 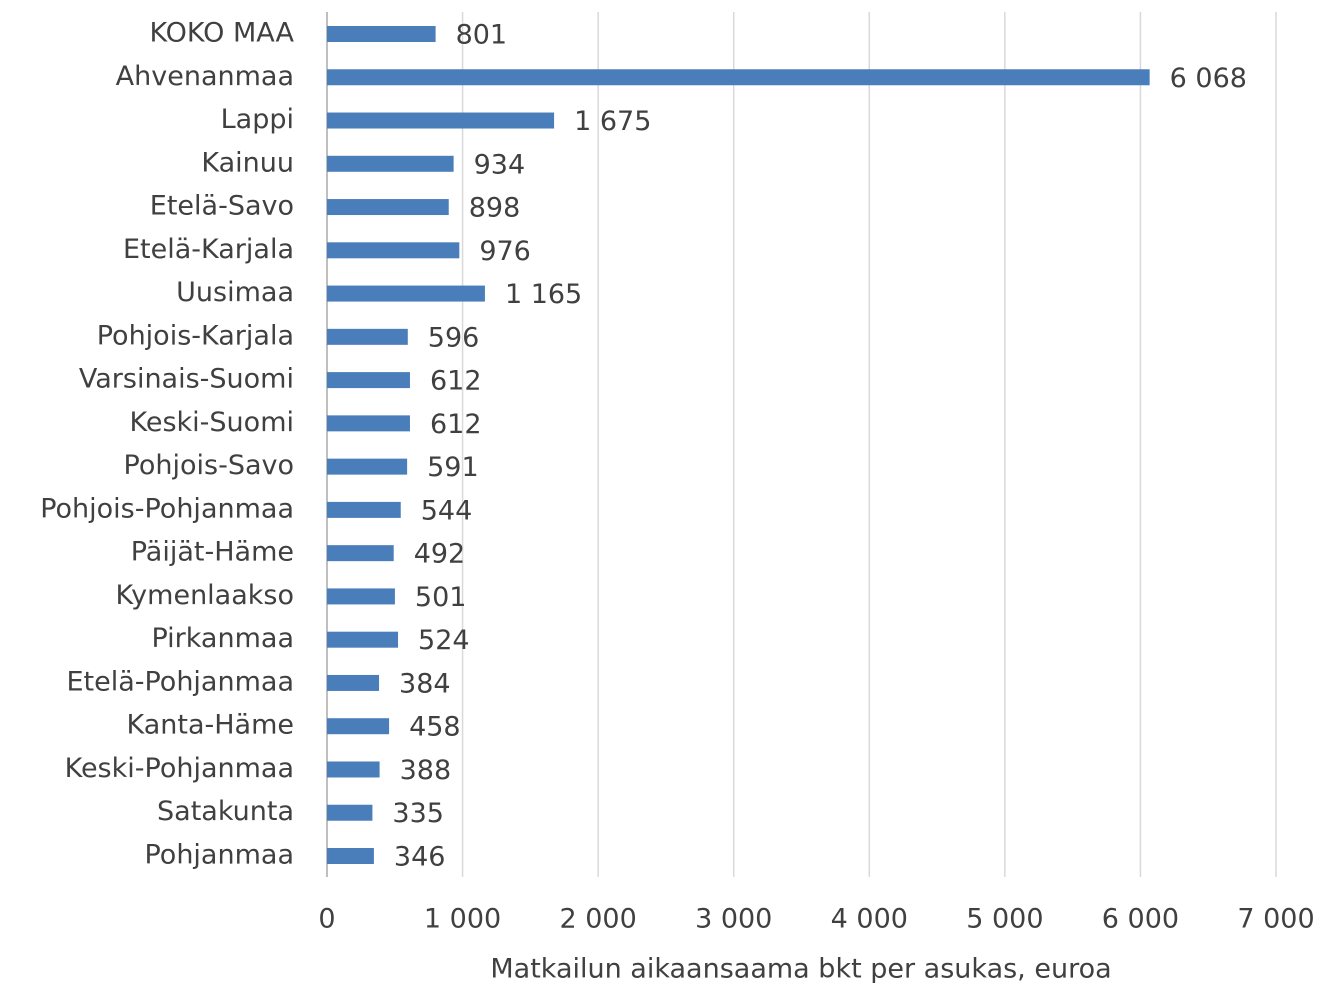 What do you see at coordinates (453, 467) in the screenshot?
I see `data-label: 591` at bounding box center [453, 467].